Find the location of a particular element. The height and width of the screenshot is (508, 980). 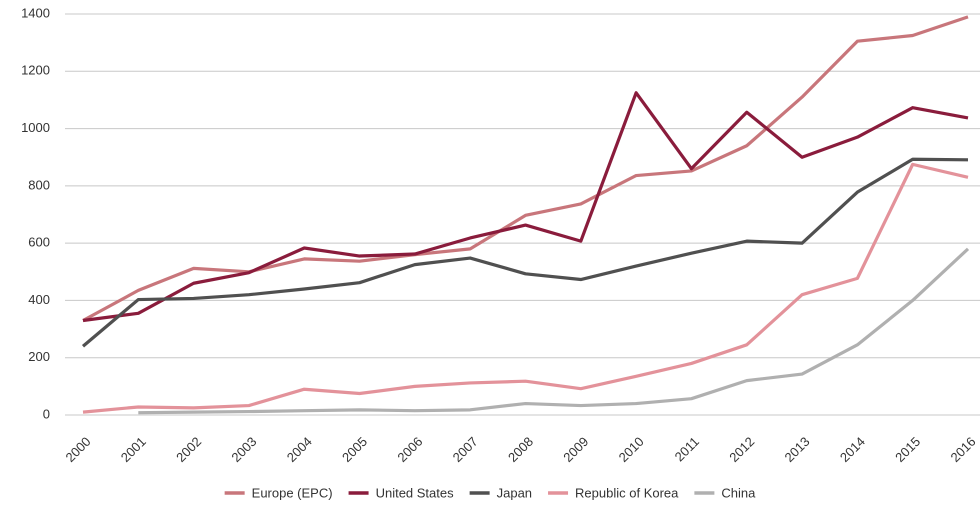

x-tick-label: 2013 is located at coordinates (797, 449).